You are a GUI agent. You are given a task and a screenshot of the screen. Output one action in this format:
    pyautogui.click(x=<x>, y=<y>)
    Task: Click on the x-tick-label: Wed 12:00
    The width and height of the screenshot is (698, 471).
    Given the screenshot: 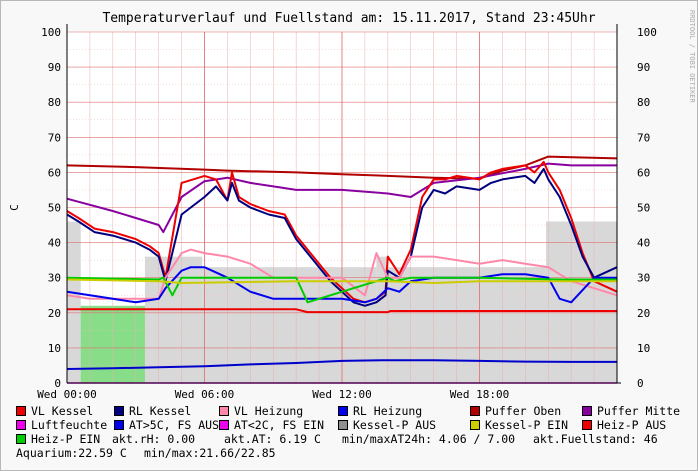 What is the action you would take?
    pyautogui.click(x=342, y=394)
    